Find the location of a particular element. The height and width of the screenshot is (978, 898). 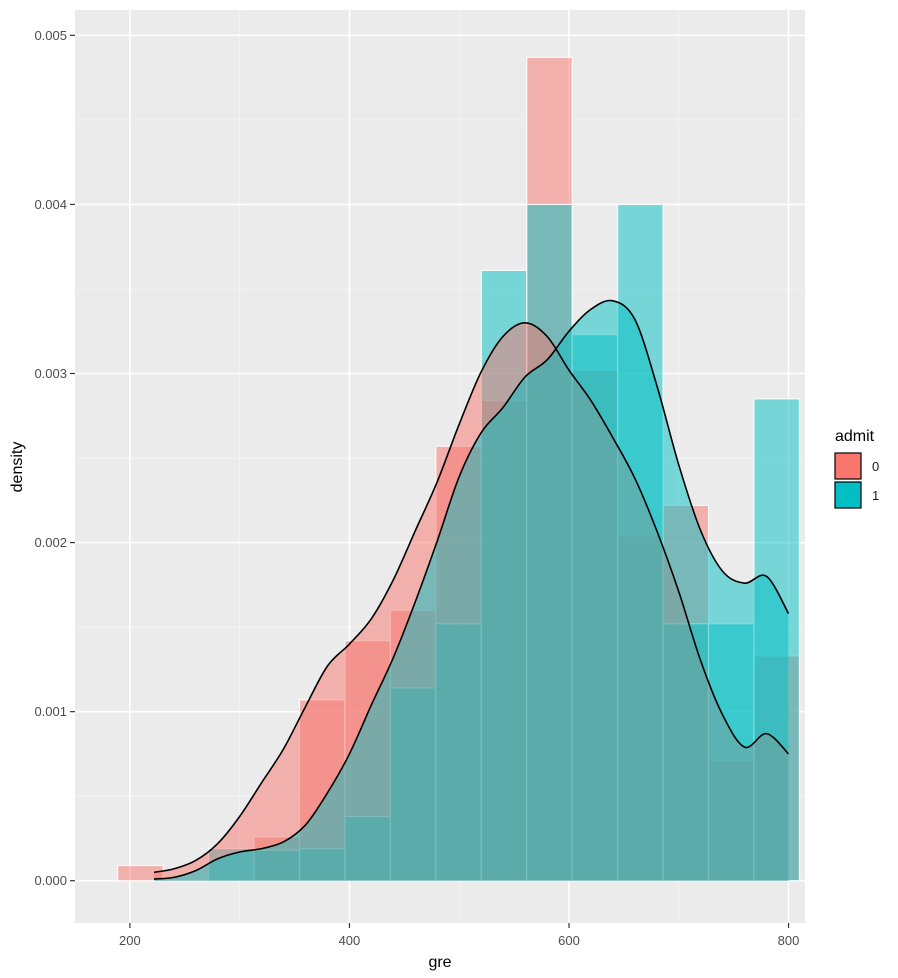

legend-title: admit is located at coordinates (855, 436).